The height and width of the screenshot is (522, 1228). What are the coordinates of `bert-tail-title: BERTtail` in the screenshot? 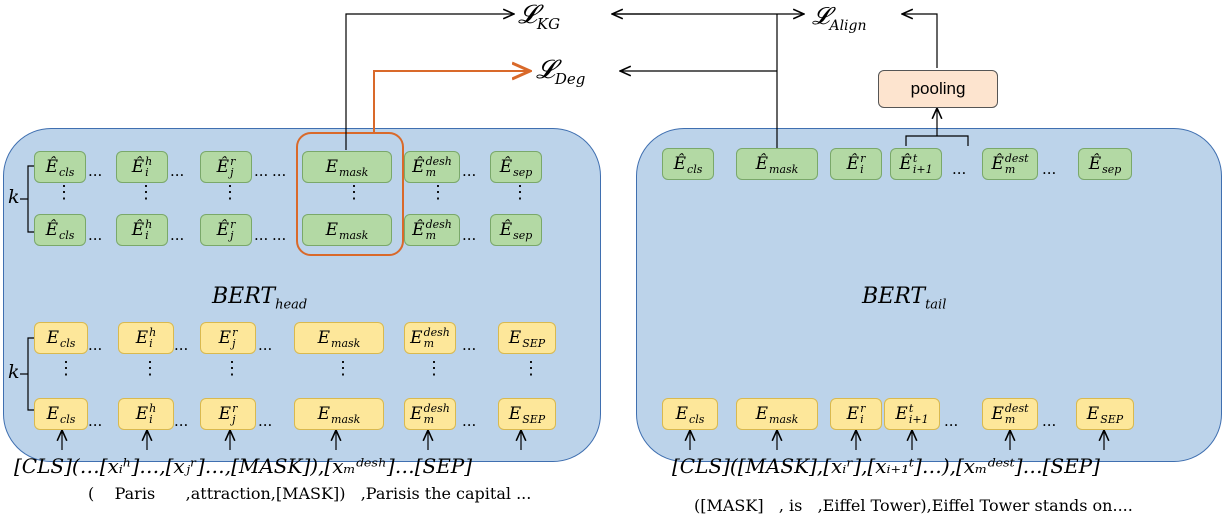 It's located at (904, 298).